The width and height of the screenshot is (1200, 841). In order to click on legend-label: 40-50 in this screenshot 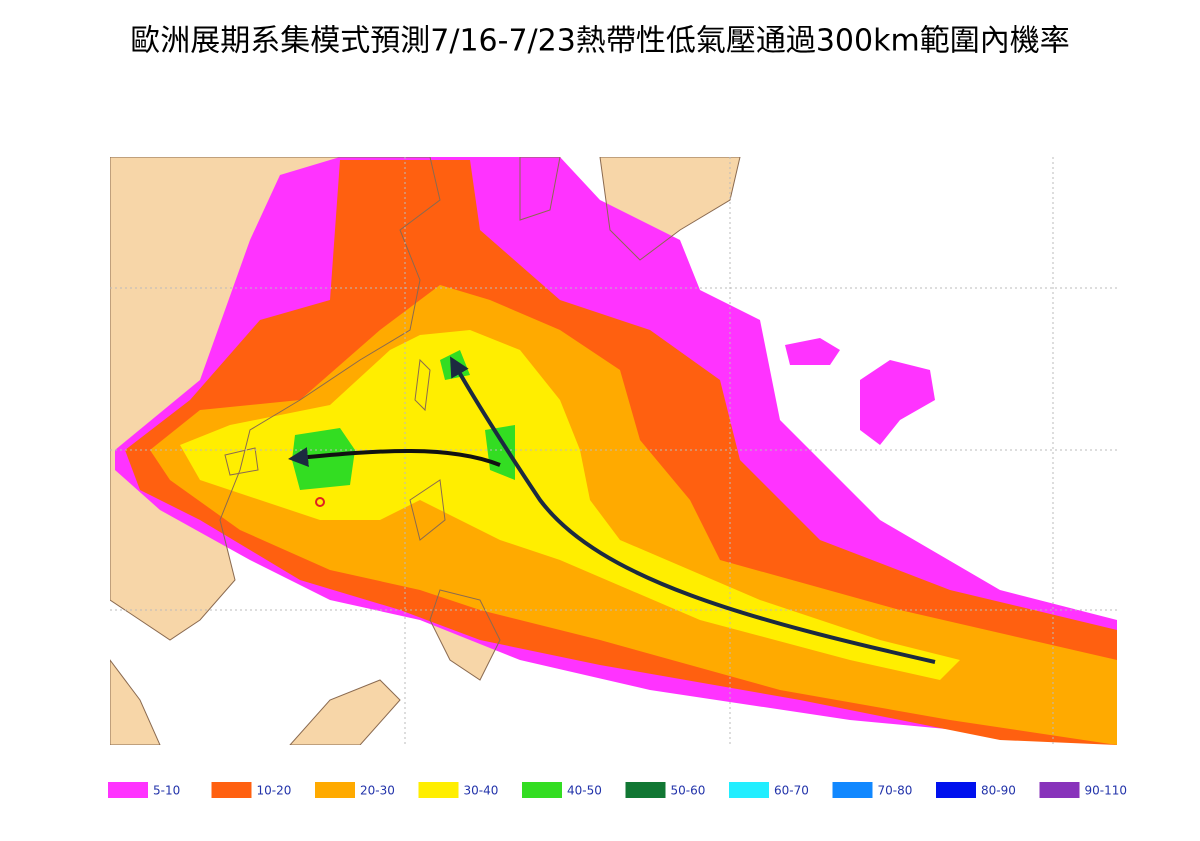, I will do `click(584, 791)`.